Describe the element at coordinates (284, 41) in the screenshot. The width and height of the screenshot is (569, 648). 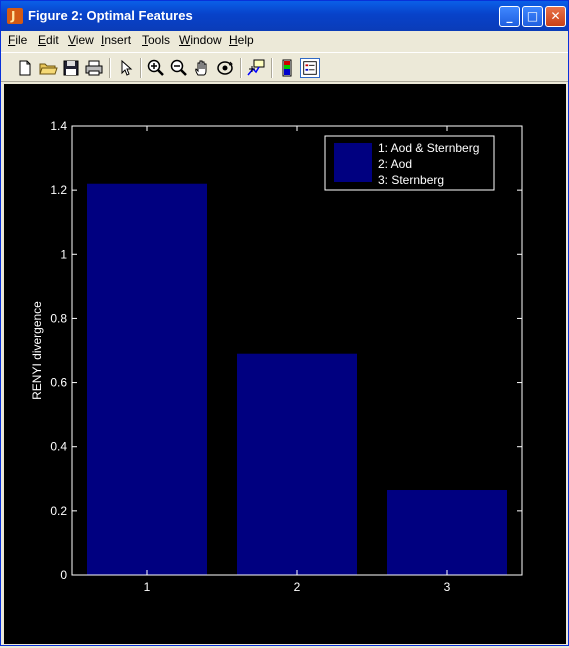
I see `menu-bar: File Edit View Insert Tools Window Help` at that location.